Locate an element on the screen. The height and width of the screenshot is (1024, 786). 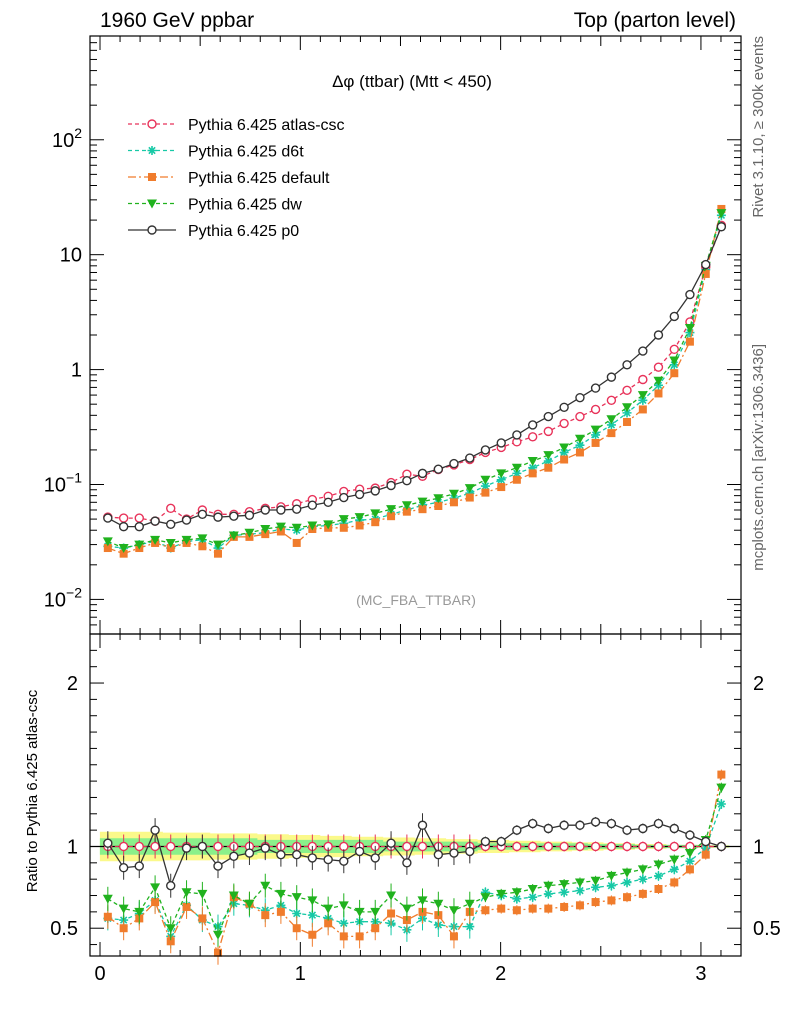
ratio-y-tick-label-right: 2 is located at coordinates (758, 684).